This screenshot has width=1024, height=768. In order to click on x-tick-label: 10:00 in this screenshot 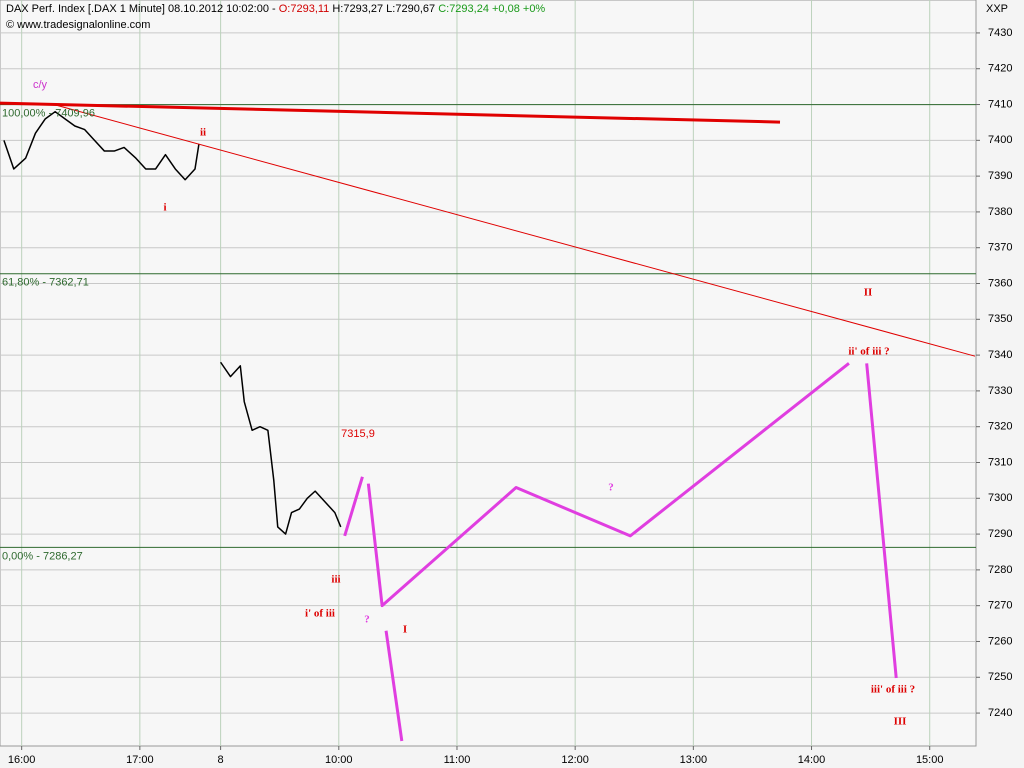, I will do `click(339, 760)`.